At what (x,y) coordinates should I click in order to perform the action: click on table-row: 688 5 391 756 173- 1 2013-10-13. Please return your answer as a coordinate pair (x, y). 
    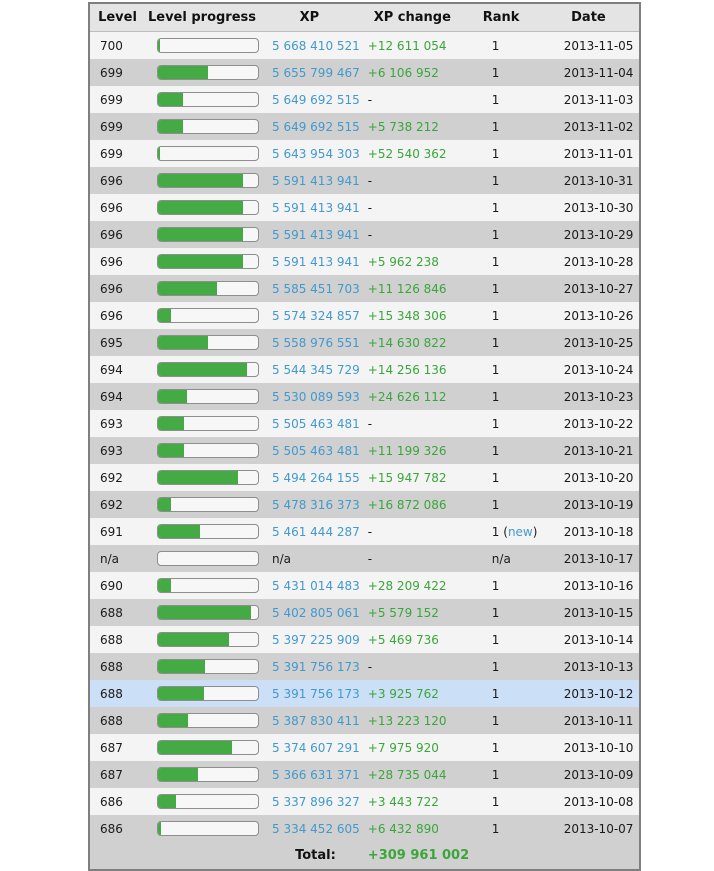
    Looking at the image, I should click on (365, 666).